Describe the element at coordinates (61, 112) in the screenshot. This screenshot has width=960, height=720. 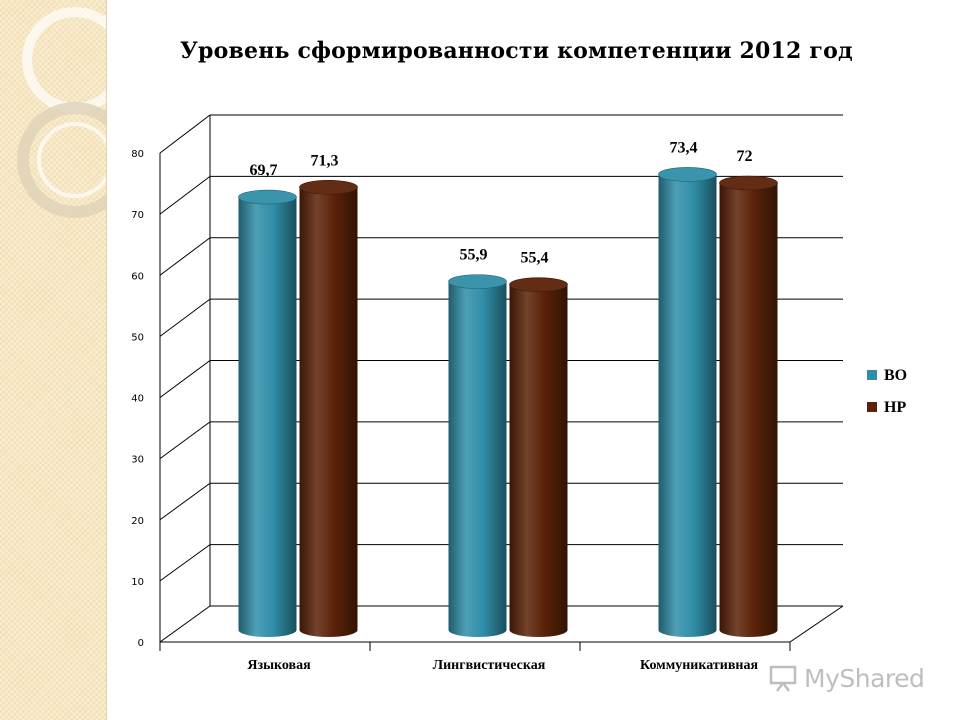
I see `decorative-rings` at that location.